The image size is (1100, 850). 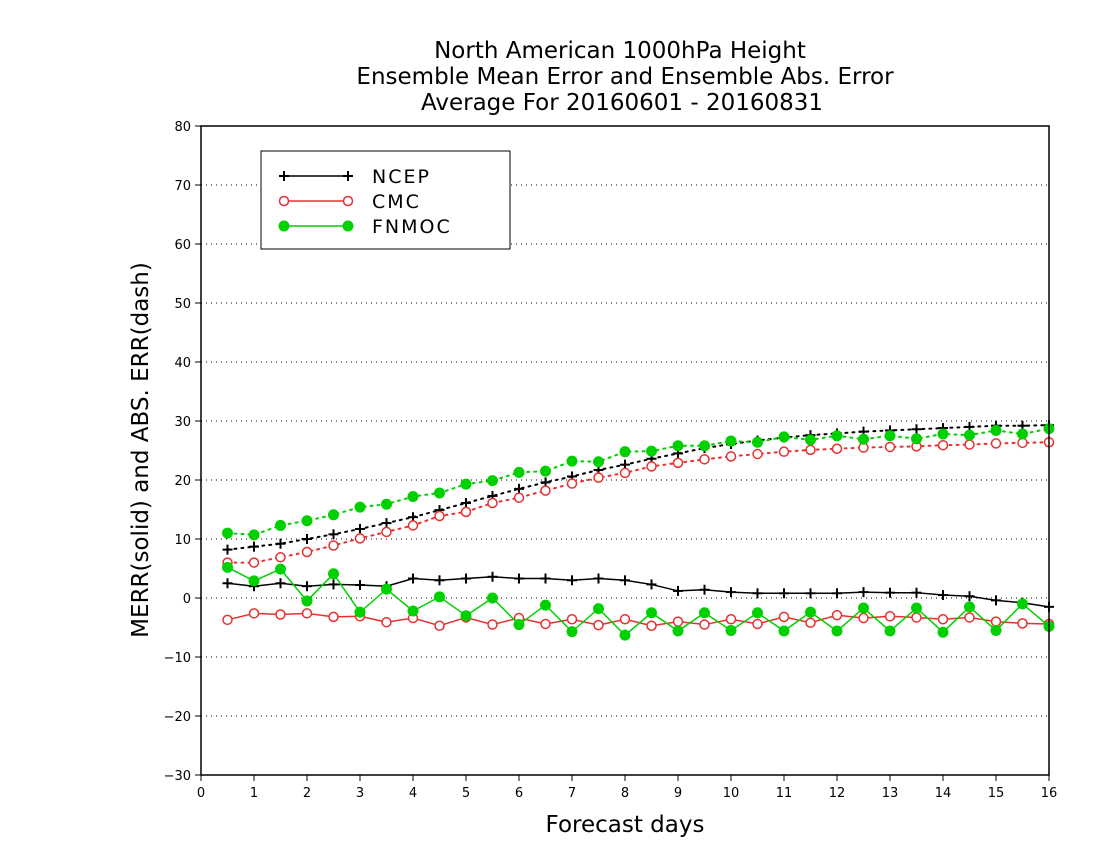 What do you see at coordinates (182, 363) in the screenshot?
I see `y-tick-label: 40` at bounding box center [182, 363].